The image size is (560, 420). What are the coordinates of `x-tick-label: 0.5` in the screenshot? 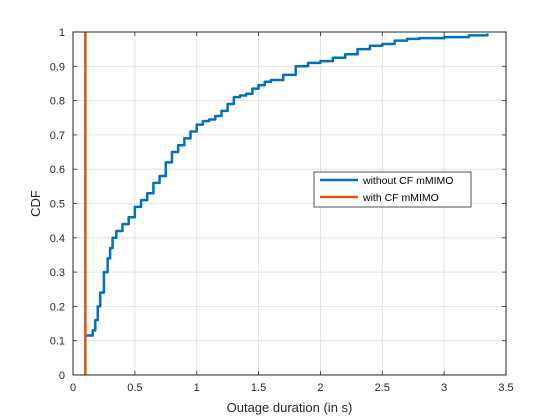 It's located at (134, 388).